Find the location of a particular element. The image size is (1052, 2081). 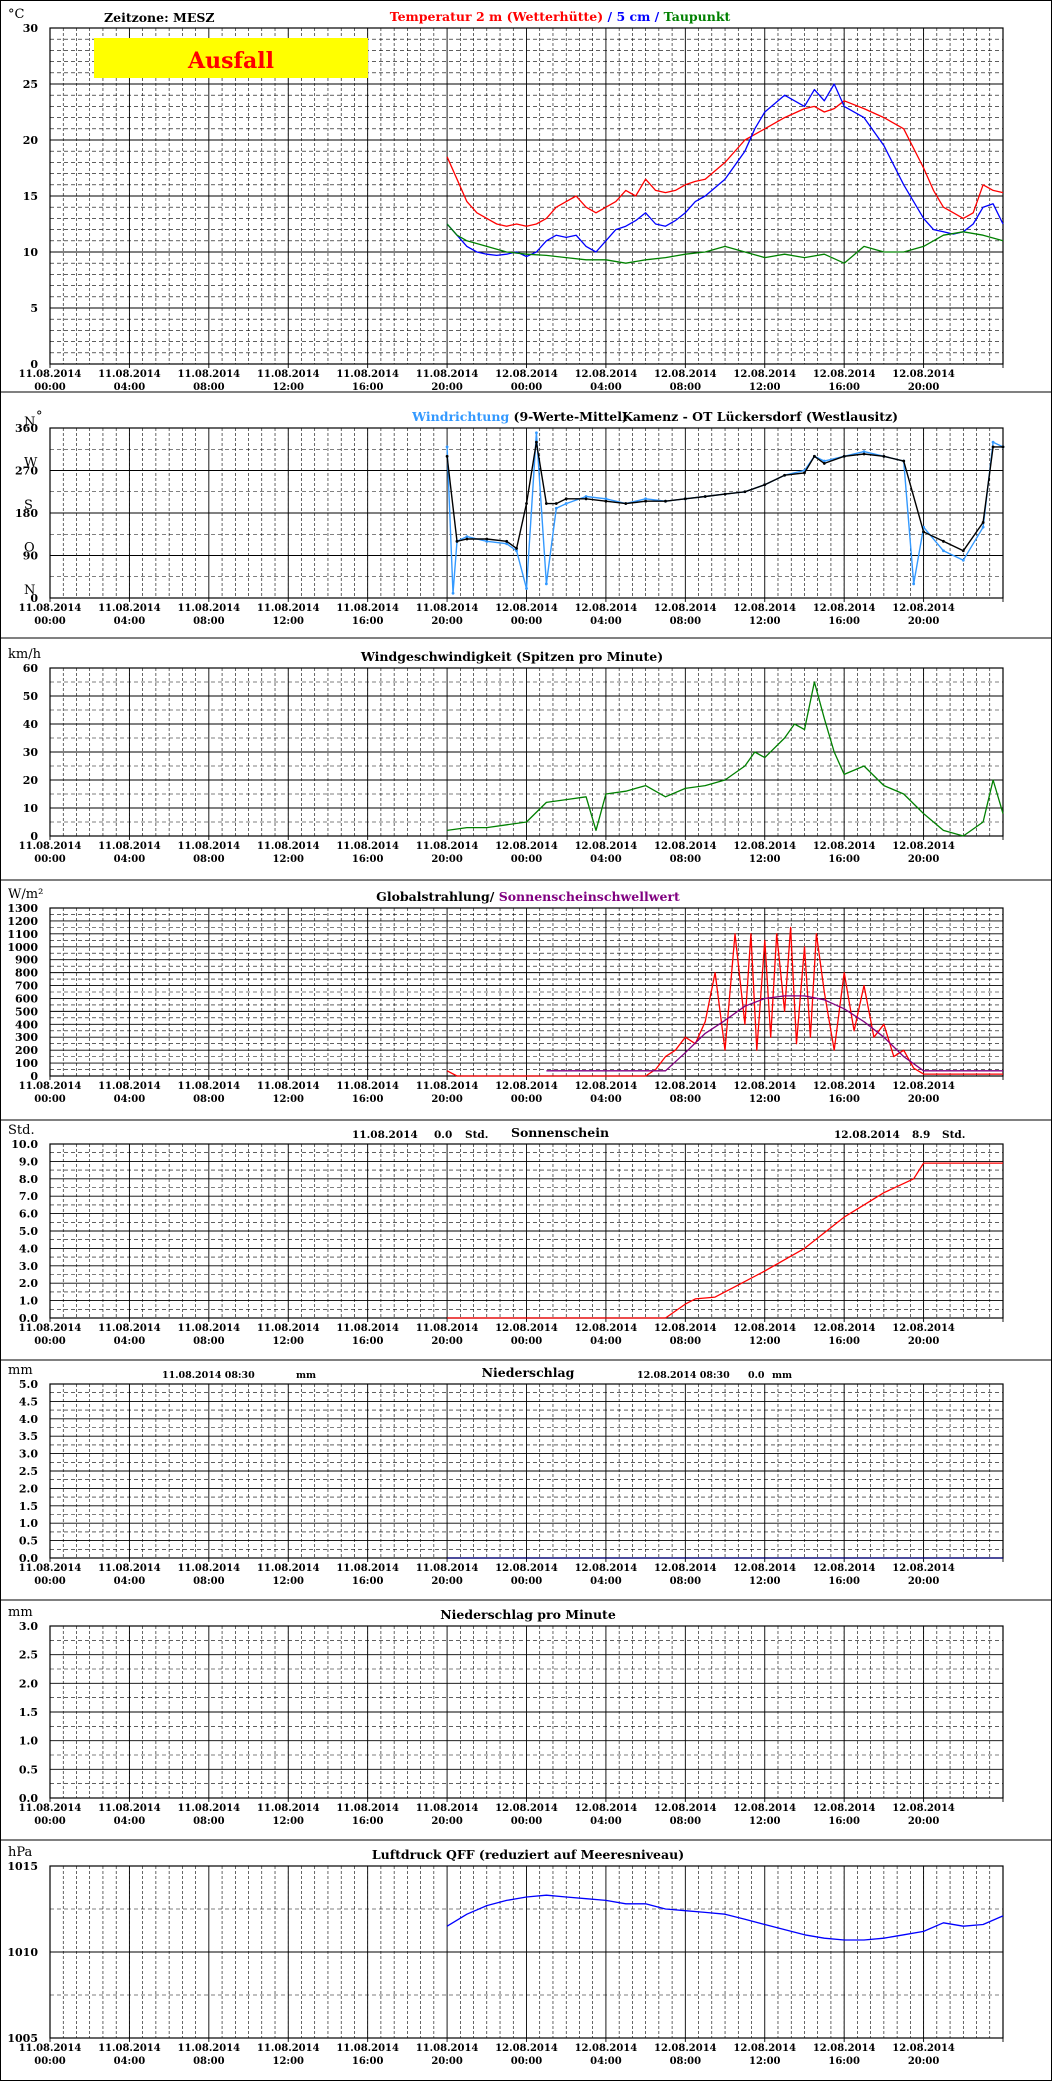

chart-title-part: Windgeschwindigkeit (Spitzen pro Minute) is located at coordinates (511, 656).